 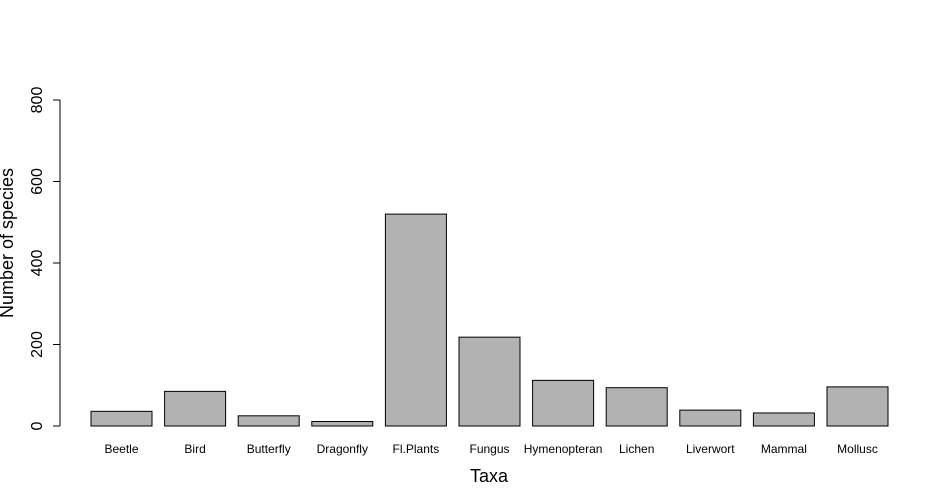 I want to click on bar-lichen, so click(x=636, y=407).